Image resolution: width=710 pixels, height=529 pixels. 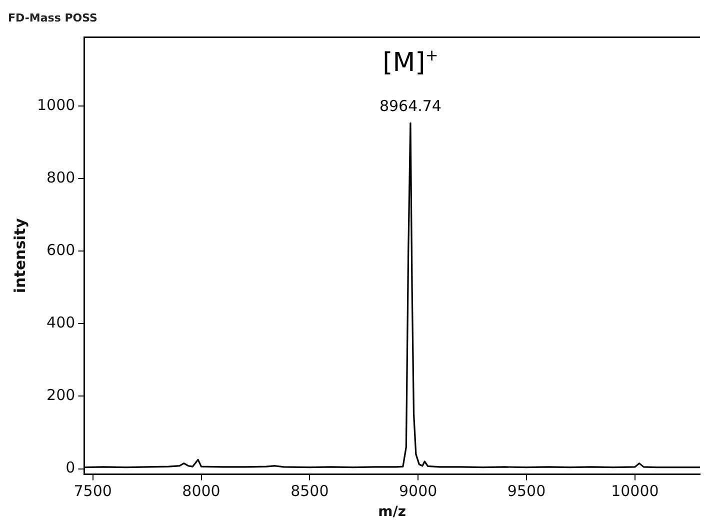 What do you see at coordinates (410, 62) in the screenshot?
I see `annotation: [M]+` at bounding box center [410, 62].